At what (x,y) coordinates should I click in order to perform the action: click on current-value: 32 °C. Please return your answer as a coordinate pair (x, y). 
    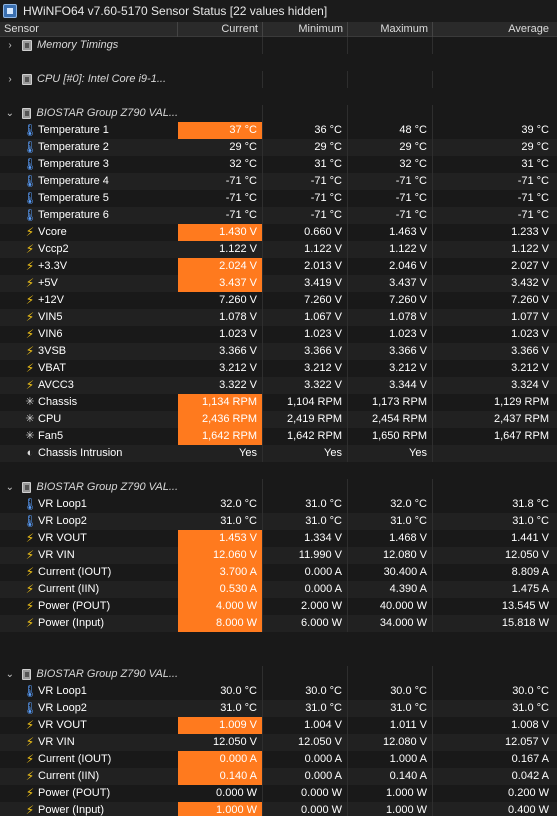
    Looking at the image, I should click on (220, 164).